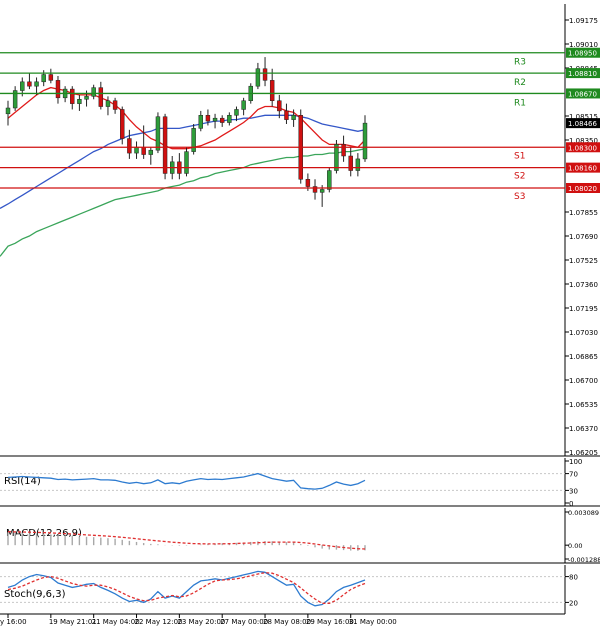 This screenshot has height=632, width=600. I want to click on level-price-label: 1.08810, so click(582, 74).